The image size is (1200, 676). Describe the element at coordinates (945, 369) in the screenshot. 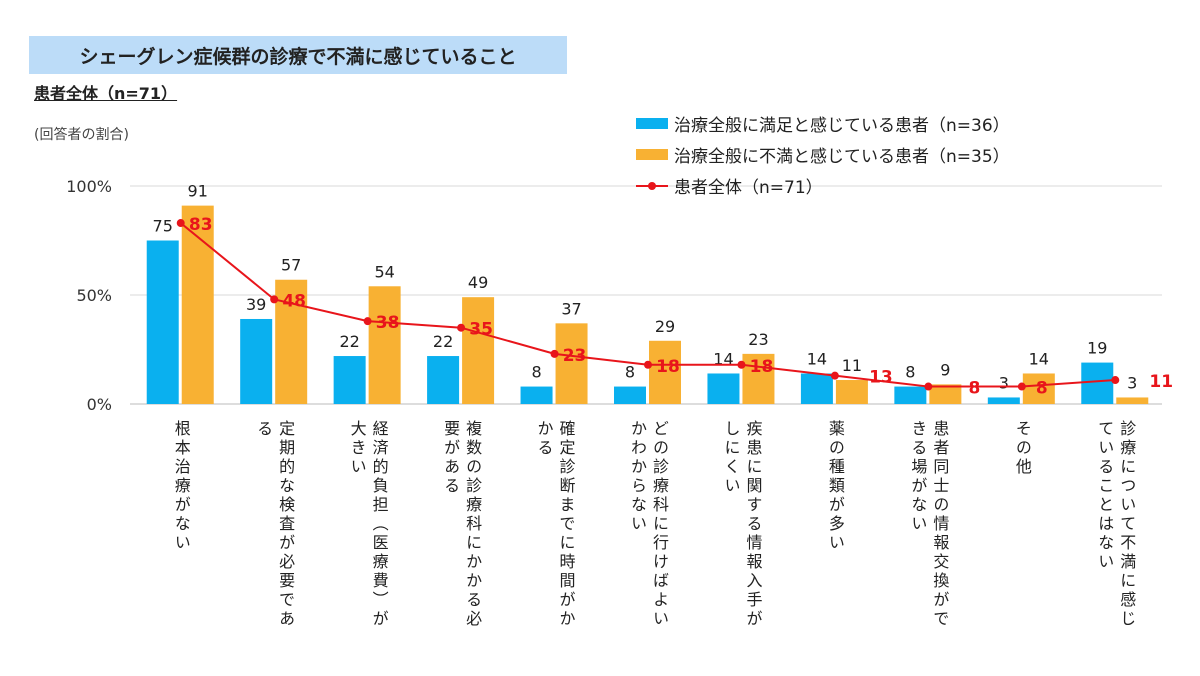

I see `data-label-dissatisfied: 9` at that location.